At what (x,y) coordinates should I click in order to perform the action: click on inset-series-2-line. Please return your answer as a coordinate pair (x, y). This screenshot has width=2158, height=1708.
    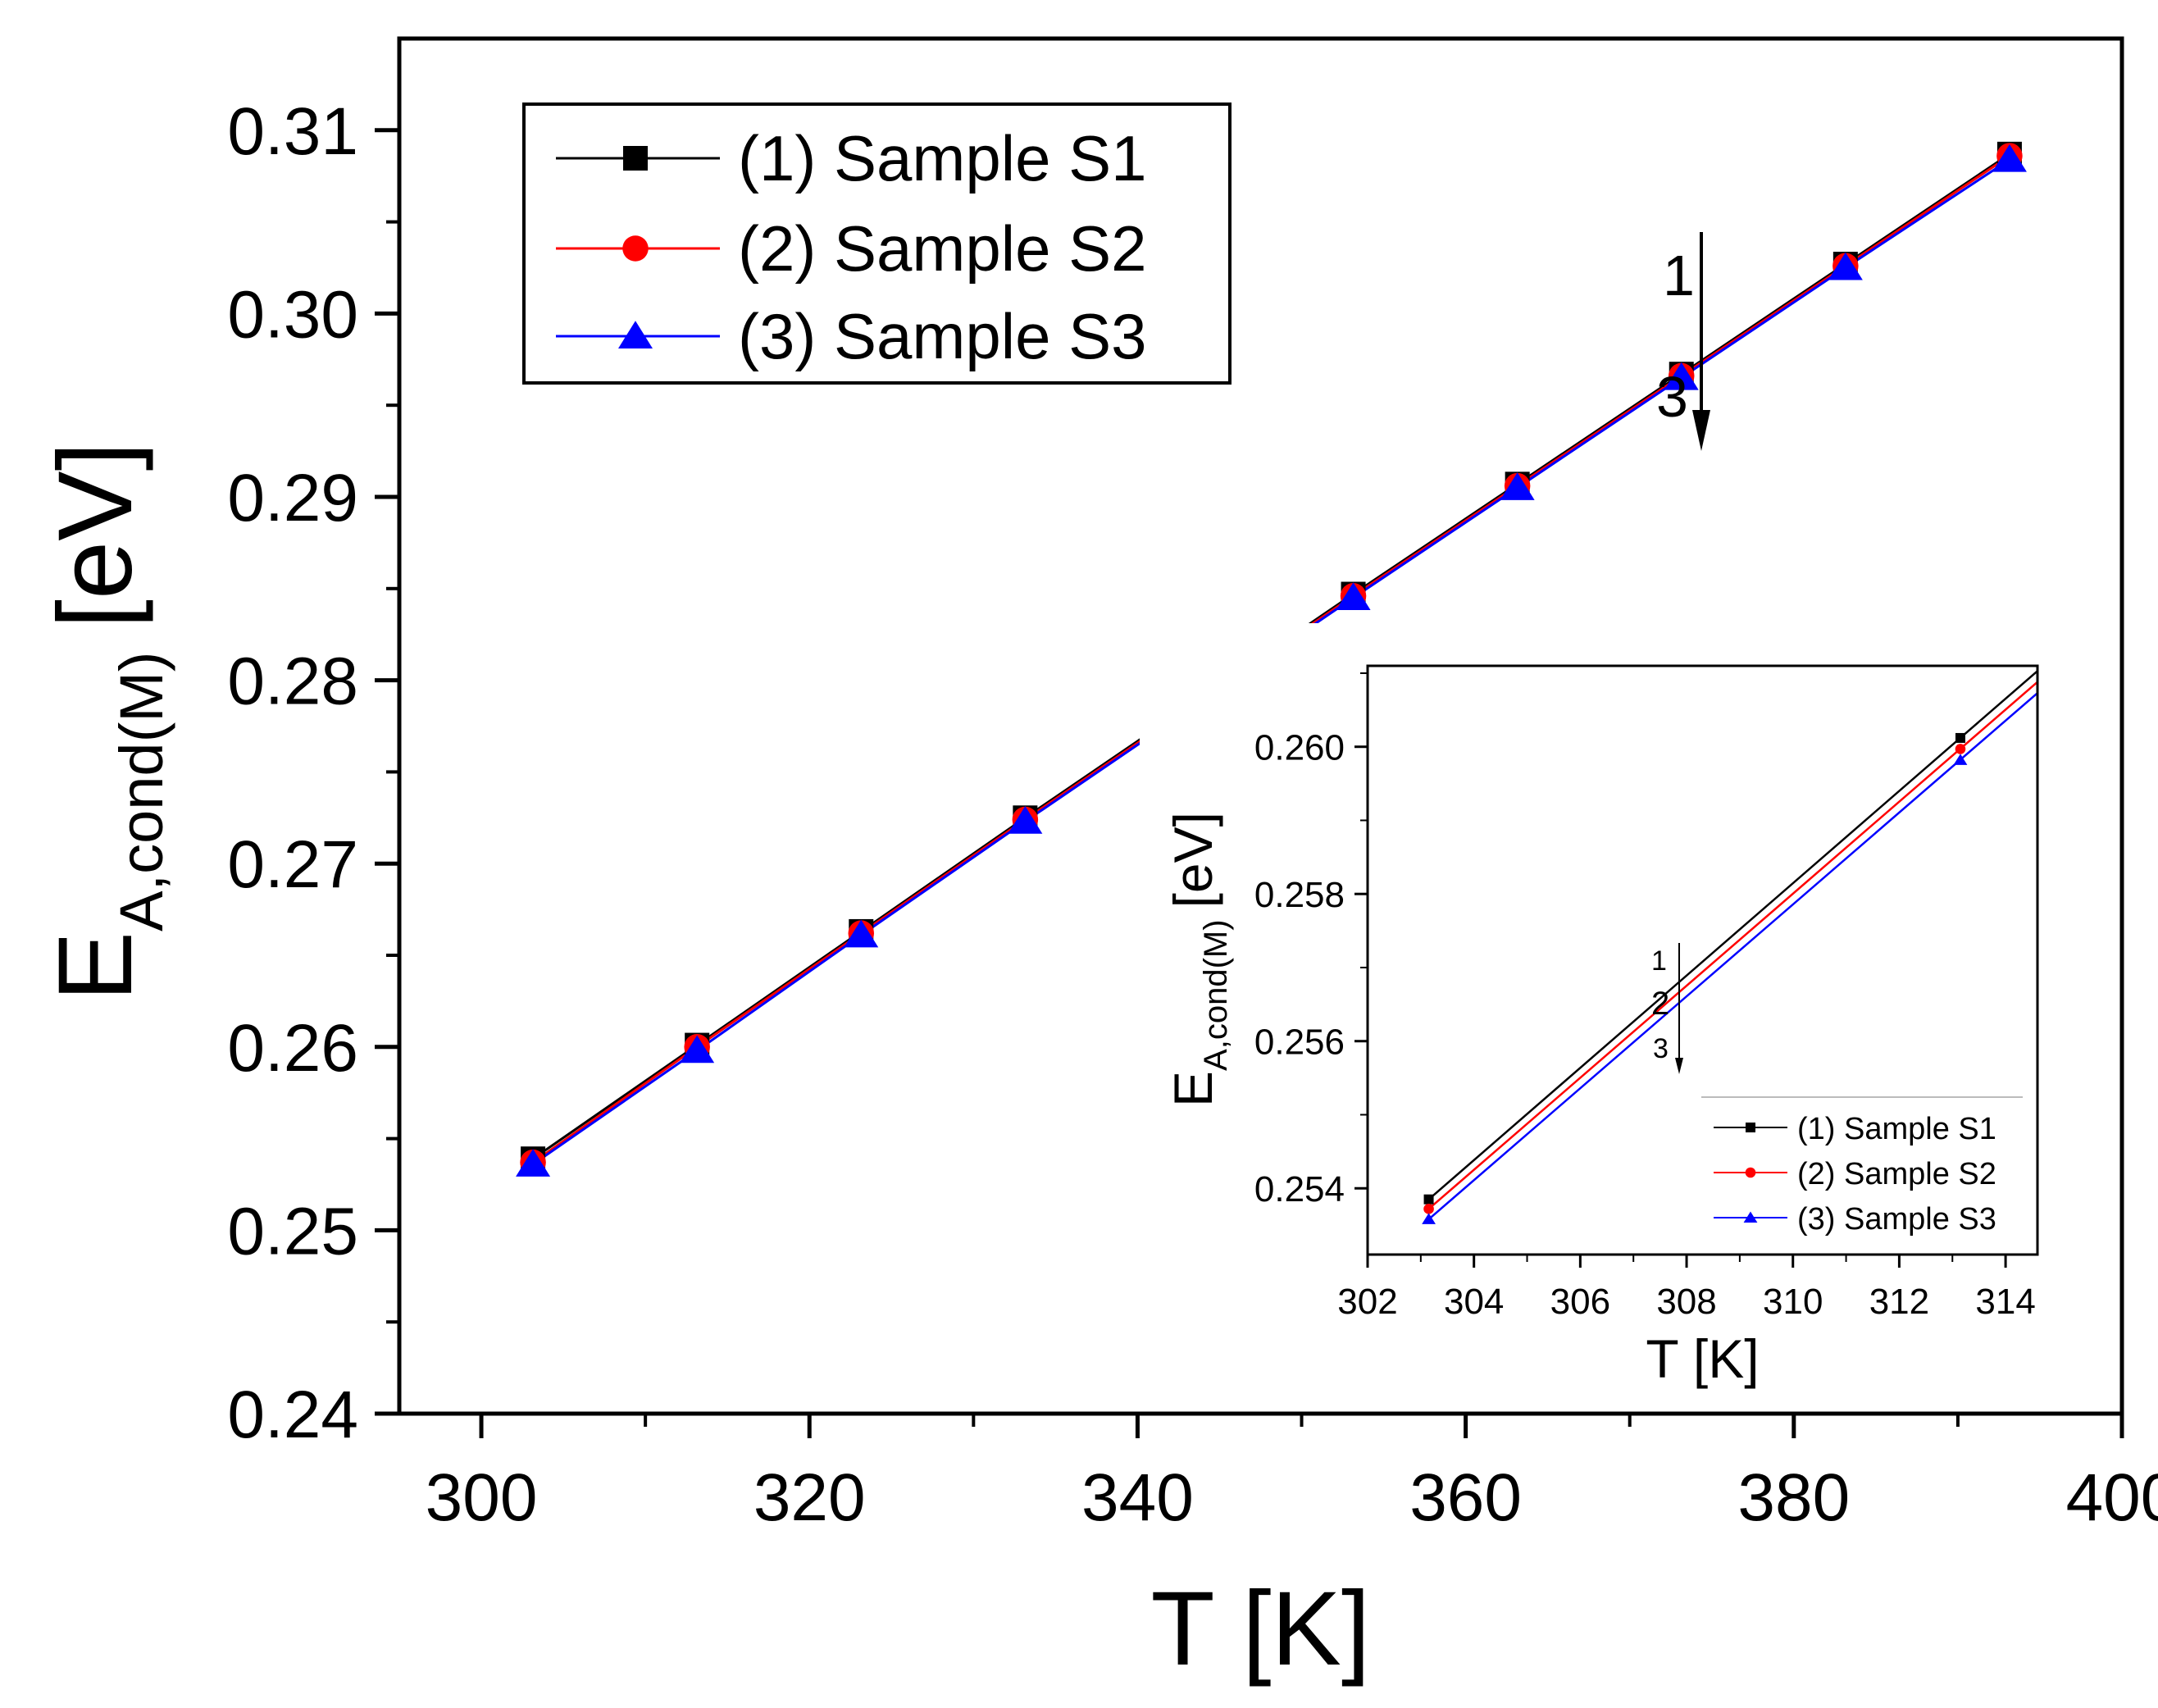
    Looking at the image, I should click on (1732, 946).